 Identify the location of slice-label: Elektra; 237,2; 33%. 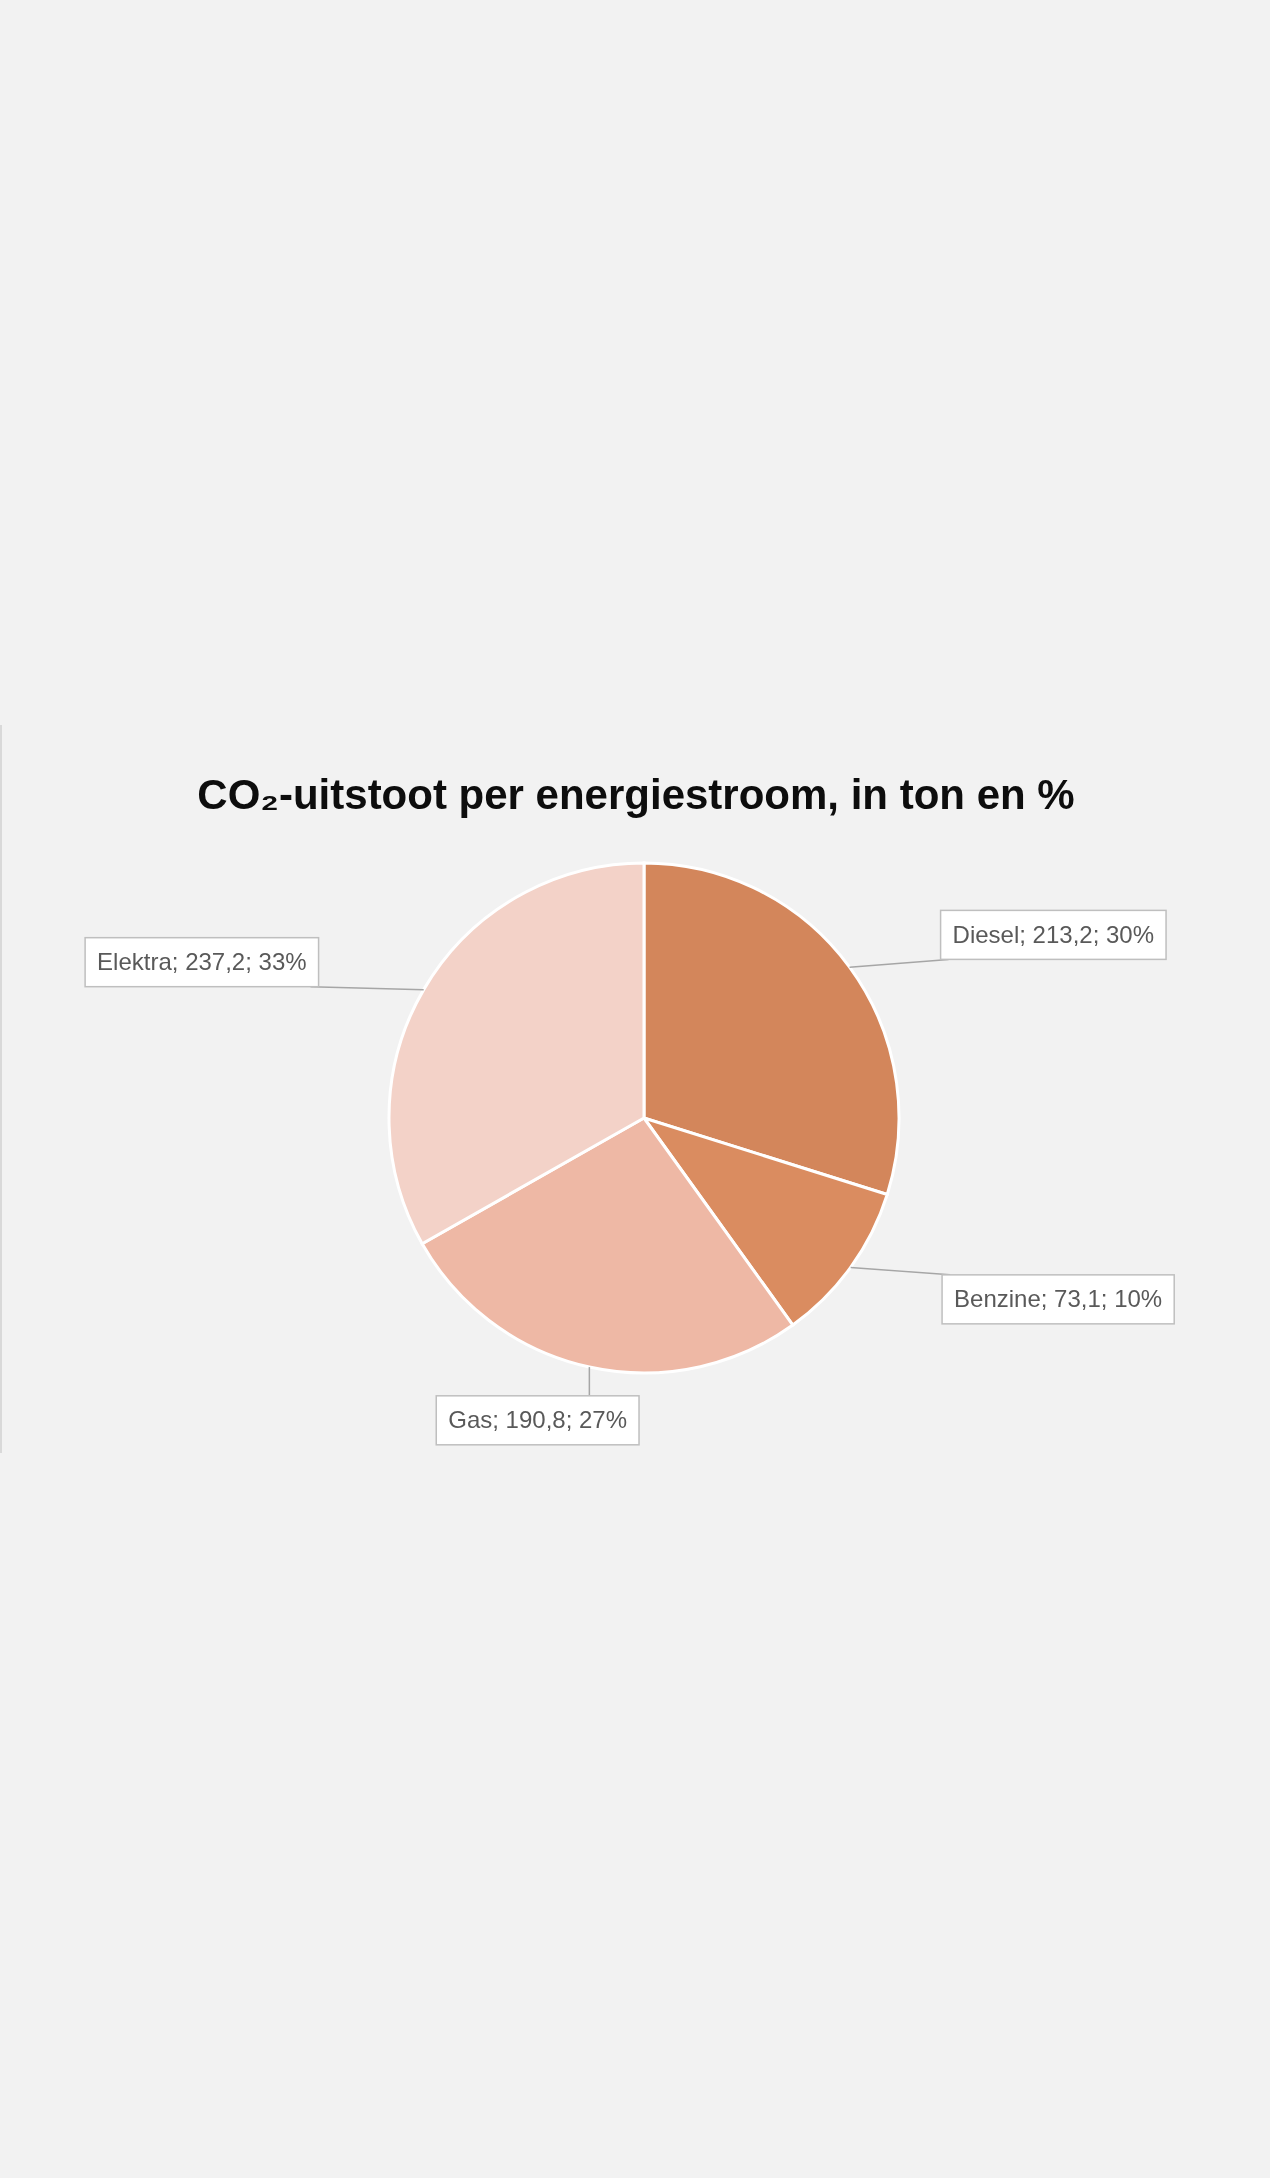
(202, 961).